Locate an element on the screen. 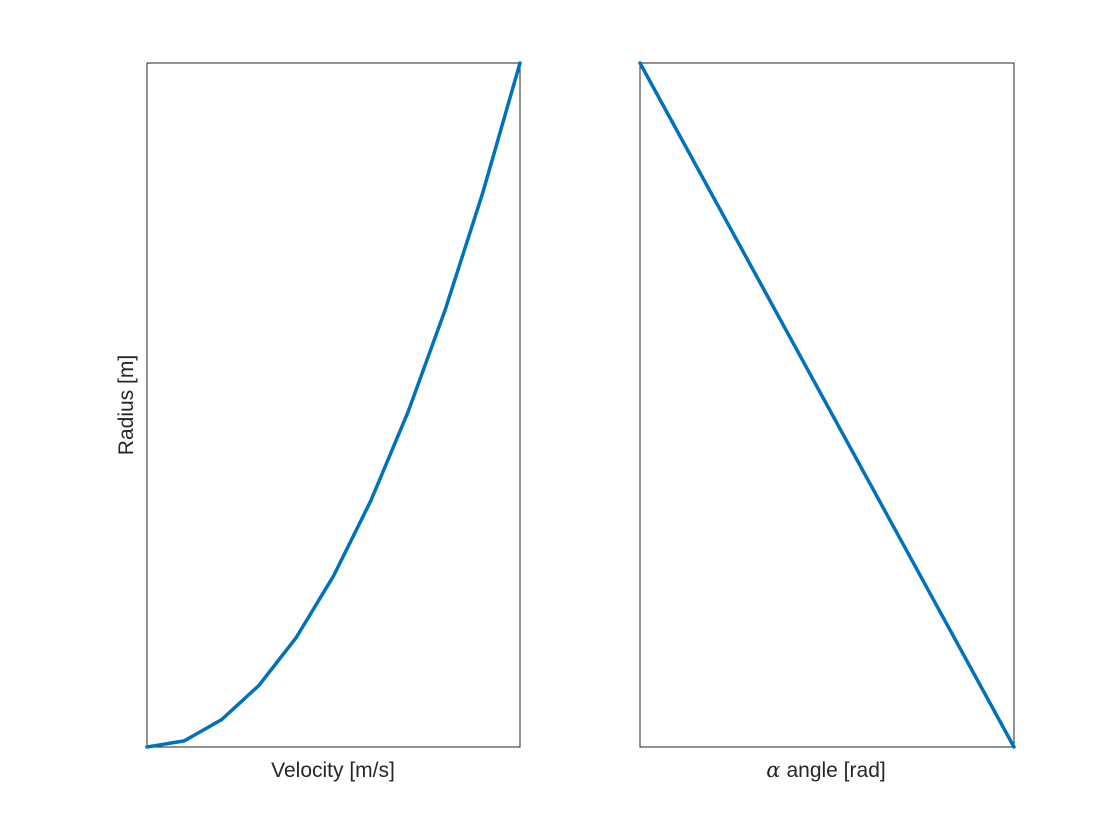 Image resolution: width=1120 pixels, height=840 pixels. x-axis-label-left: Velocity [m/s] is located at coordinates (333, 770).